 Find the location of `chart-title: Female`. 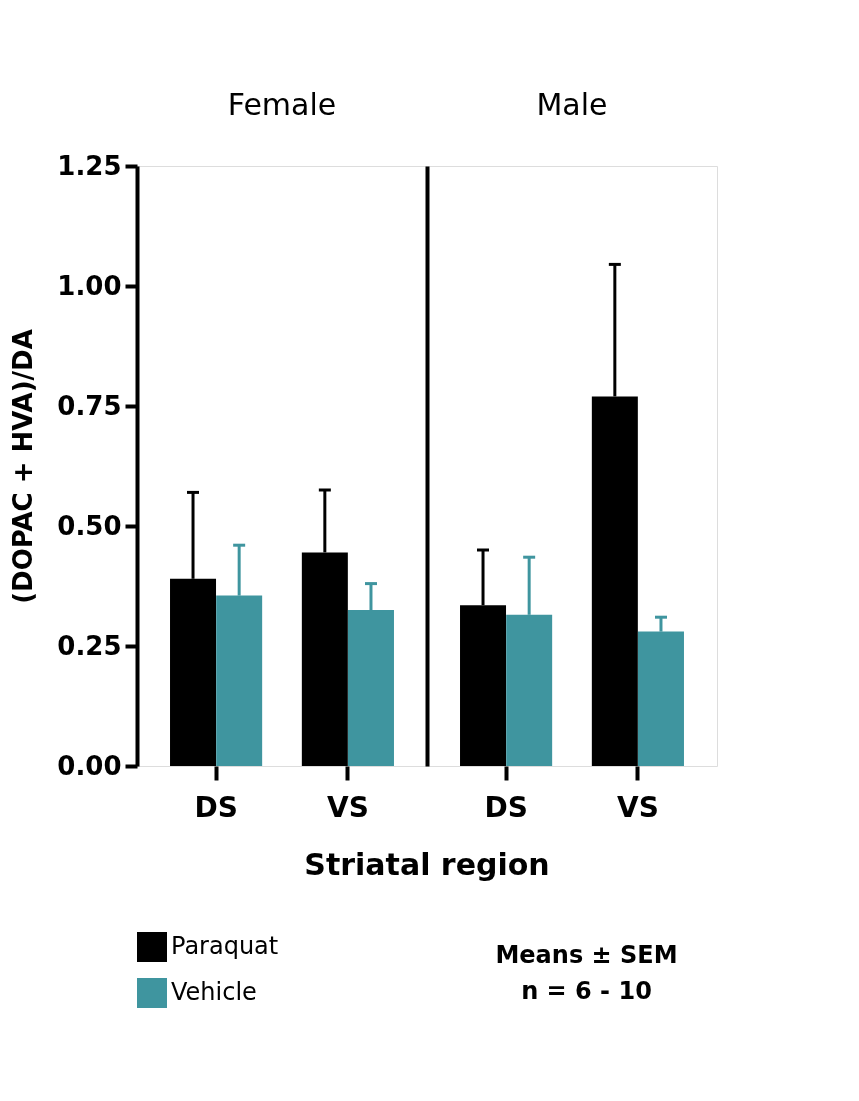

chart-title: Female is located at coordinates (282, 104).